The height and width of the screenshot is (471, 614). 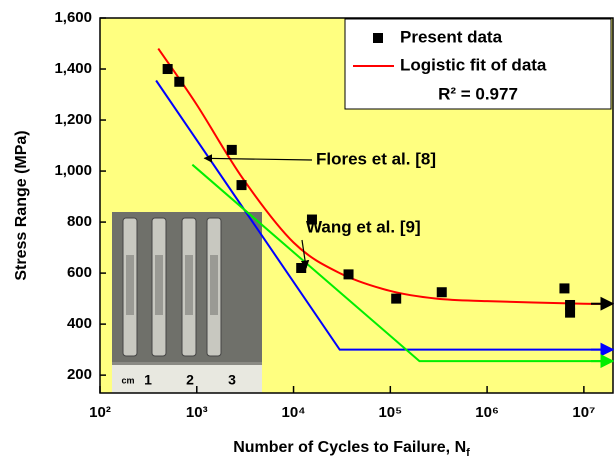 What do you see at coordinates (351, 449) in the screenshot?
I see `x-axis-title: Number of Cycles to Failure, Nf` at bounding box center [351, 449].